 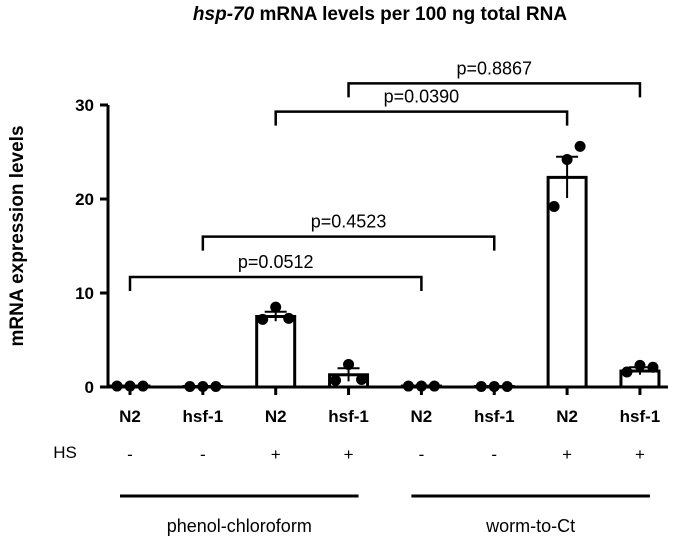 I want to click on y-tick-label: 0, so click(x=89, y=387).